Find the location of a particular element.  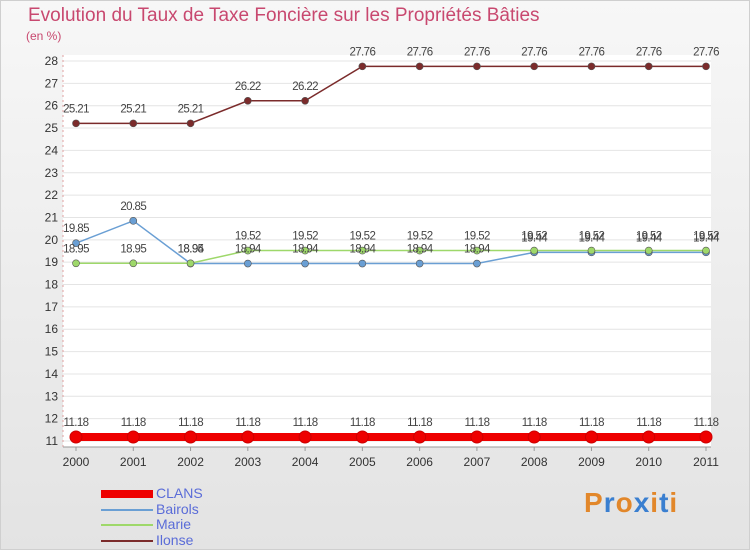

data-label-ilonse: 26.22 is located at coordinates (305, 87).